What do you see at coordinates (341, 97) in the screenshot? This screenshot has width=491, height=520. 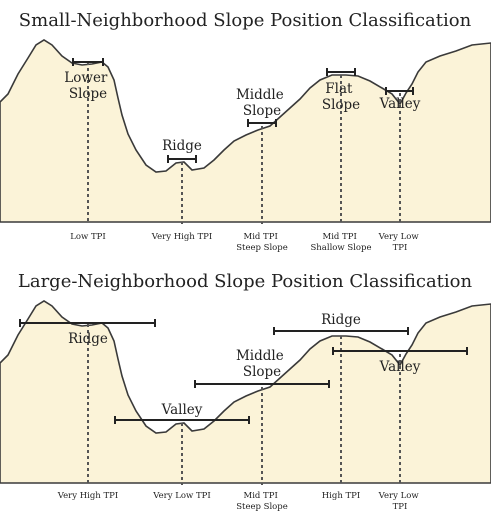 I see `top-label-flat-slope: Flat Slope` at bounding box center [341, 97].